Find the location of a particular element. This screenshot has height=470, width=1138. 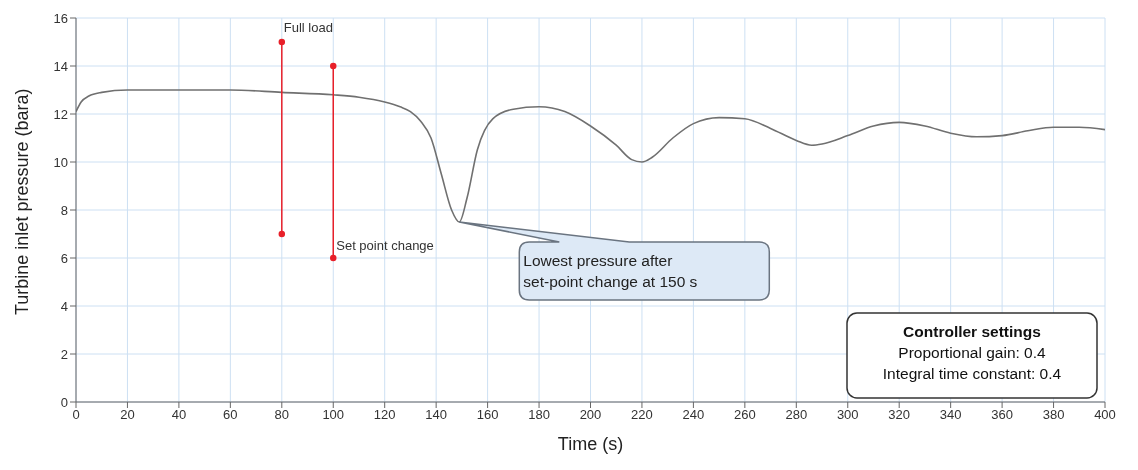

x-tick-label: 340 is located at coordinates (950, 415).